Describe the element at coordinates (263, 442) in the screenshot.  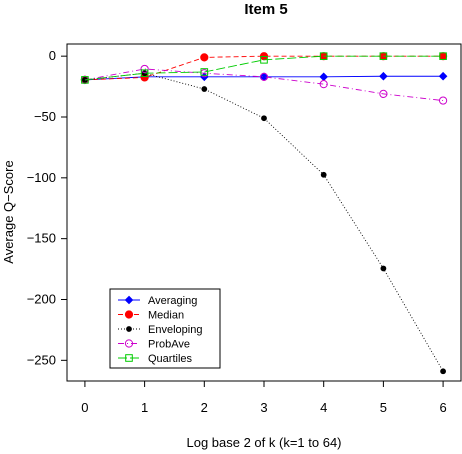
I see `x-axis-label: Log base 2 of k (k=1 to 64)` at that location.